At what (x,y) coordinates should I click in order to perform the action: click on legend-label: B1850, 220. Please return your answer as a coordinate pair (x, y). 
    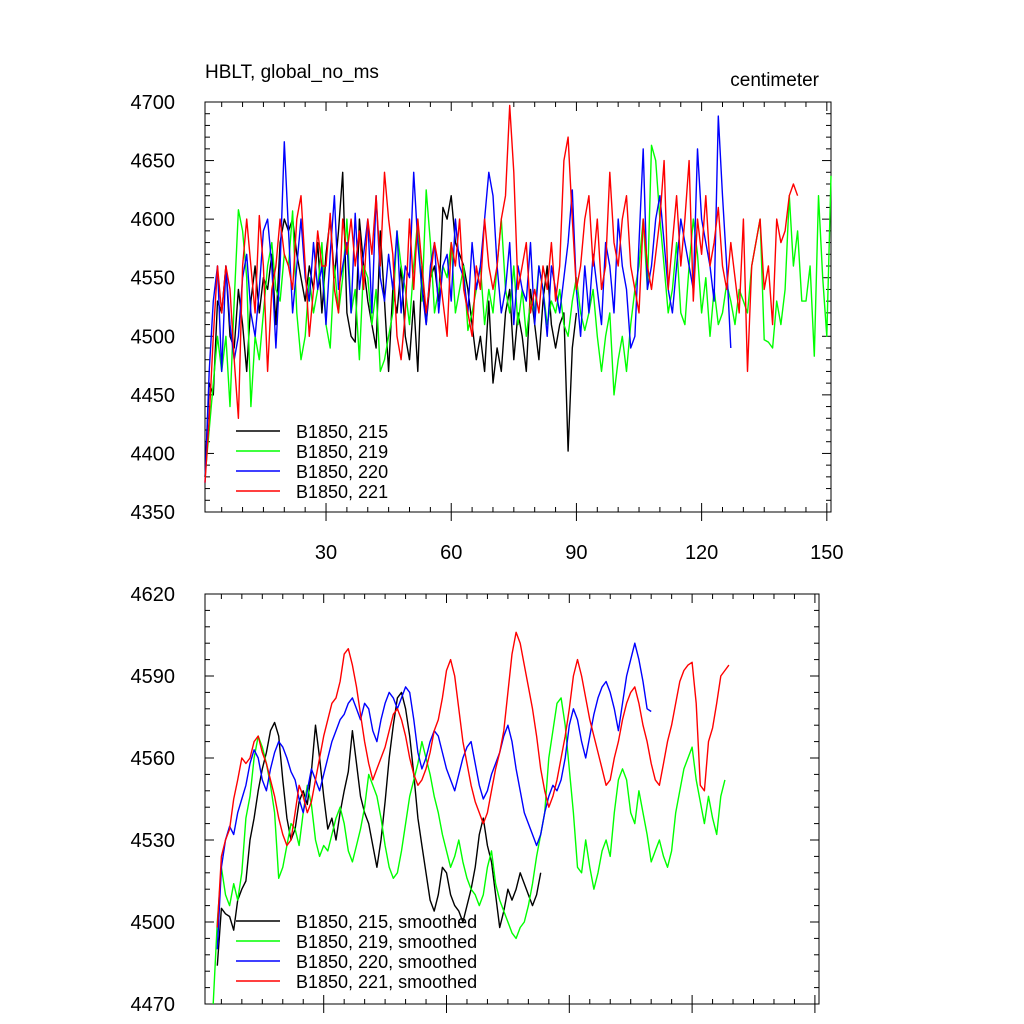
    Looking at the image, I should click on (342, 472).